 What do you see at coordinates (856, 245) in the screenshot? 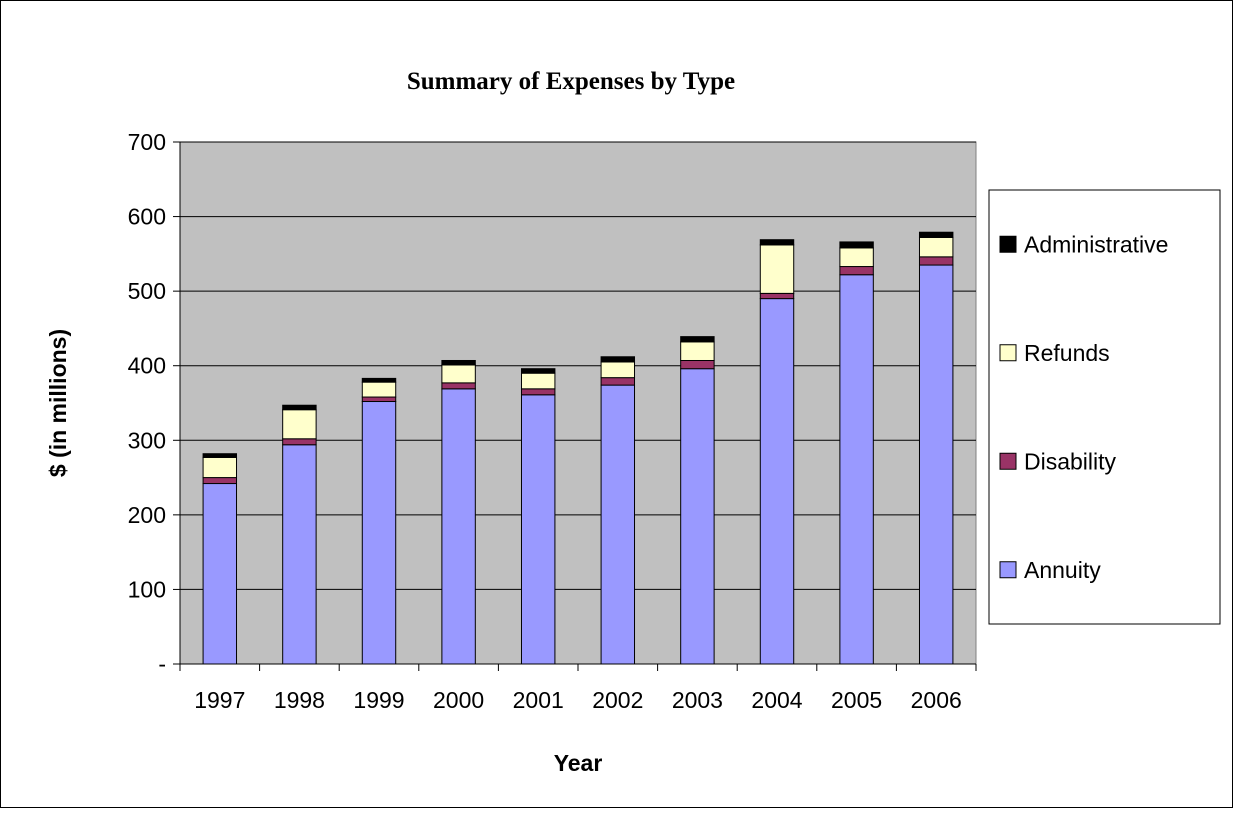
I see `bar-segment-administrative-2005` at bounding box center [856, 245].